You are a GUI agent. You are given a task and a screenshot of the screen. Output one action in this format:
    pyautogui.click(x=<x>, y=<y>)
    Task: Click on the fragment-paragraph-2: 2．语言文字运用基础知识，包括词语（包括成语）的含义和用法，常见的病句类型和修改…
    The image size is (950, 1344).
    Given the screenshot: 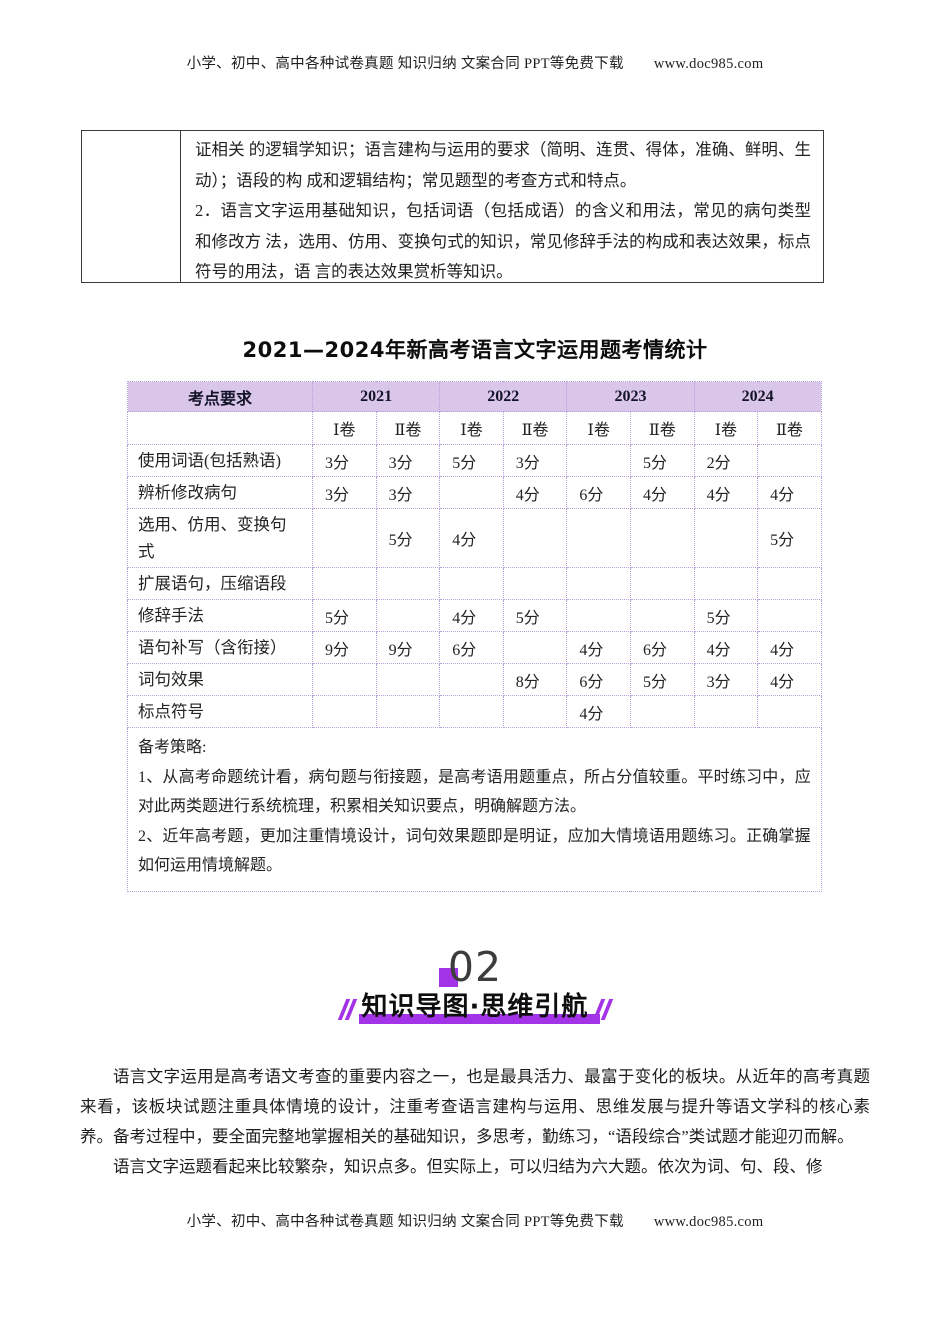 What is the action you would take?
    pyautogui.click(x=503, y=241)
    